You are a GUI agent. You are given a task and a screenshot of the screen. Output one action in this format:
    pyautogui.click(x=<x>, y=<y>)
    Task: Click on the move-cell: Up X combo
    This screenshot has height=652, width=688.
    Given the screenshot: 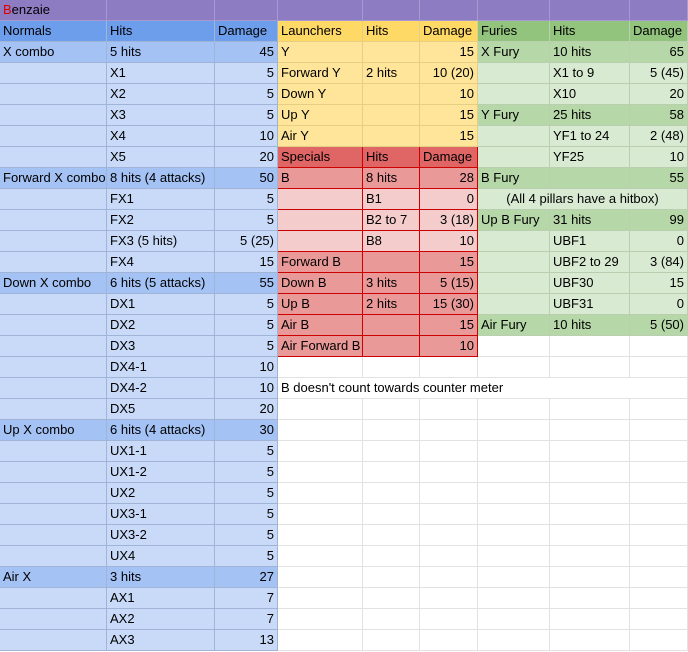 What is the action you would take?
    pyautogui.click(x=53, y=430)
    